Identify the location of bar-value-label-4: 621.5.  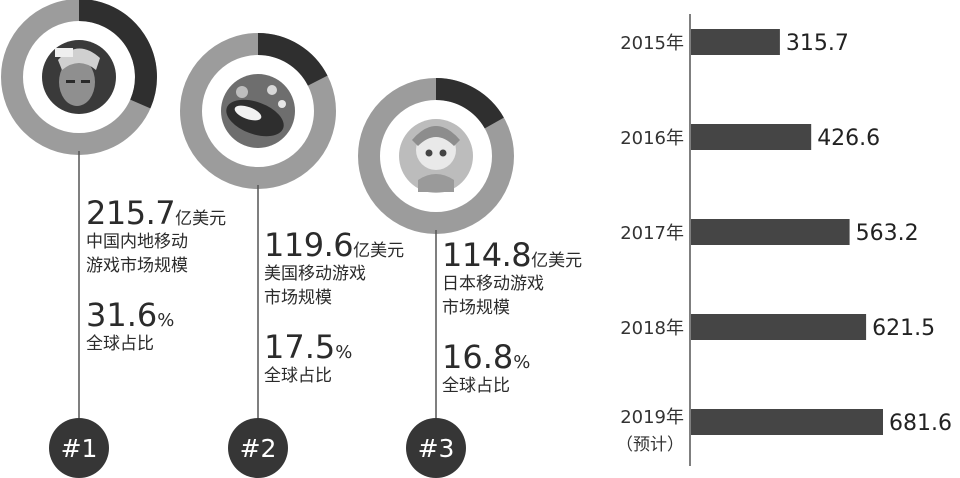
(903, 328).